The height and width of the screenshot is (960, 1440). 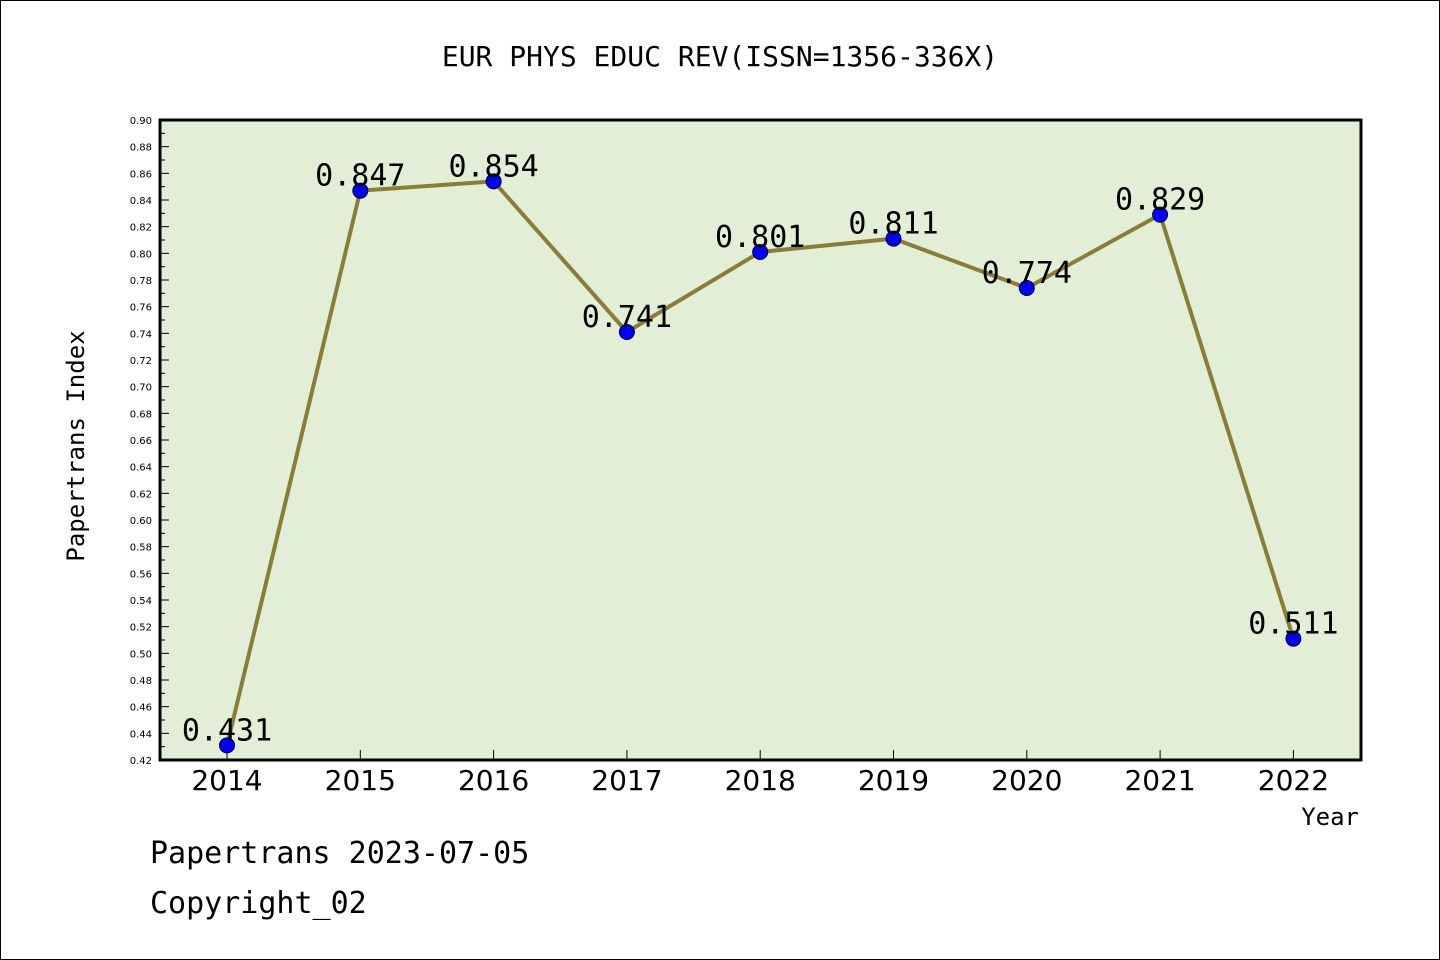 I want to click on x-tick-label: 2014, so click(x=226, y=780).